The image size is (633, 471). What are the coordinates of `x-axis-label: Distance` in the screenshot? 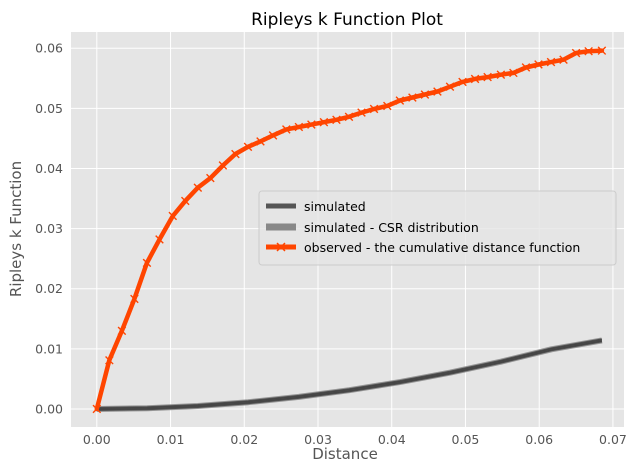 It's located at (345, 454).